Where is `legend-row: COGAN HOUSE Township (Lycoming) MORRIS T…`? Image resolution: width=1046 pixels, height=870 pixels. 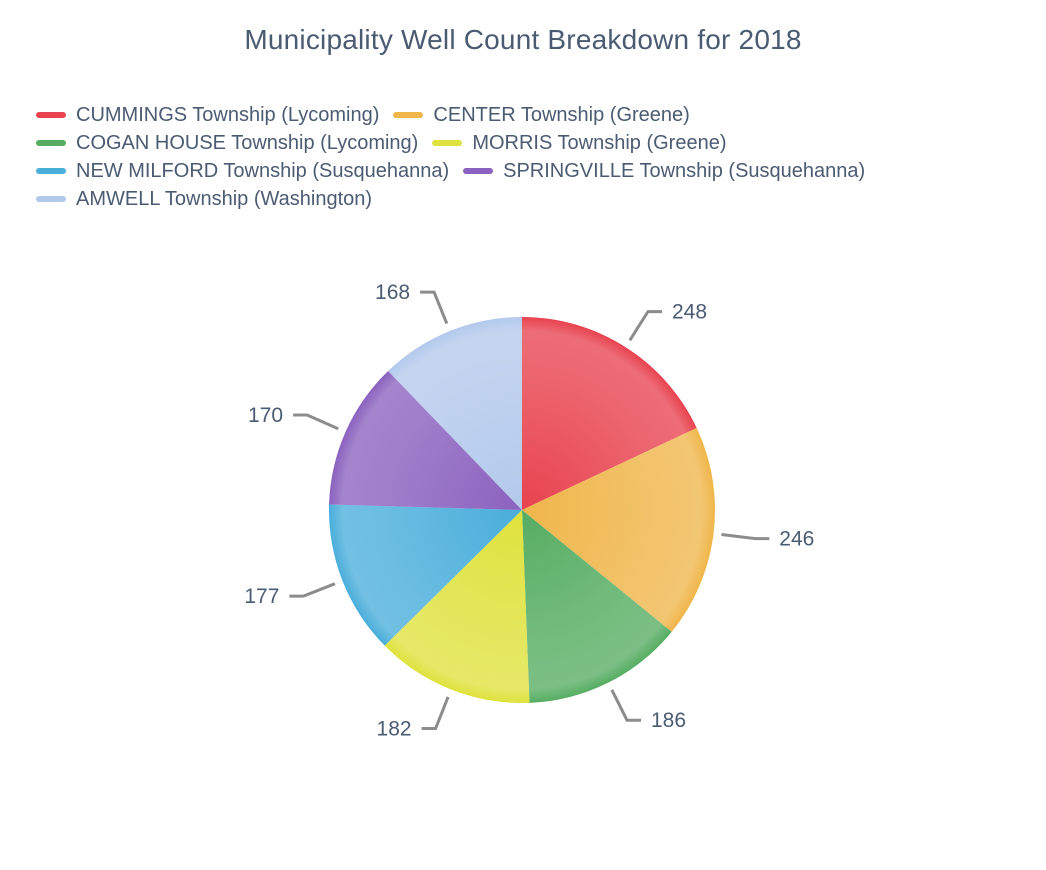
legend-row: COGAN HOUSE Township (Lycoming) MORRIS T… is located at coordinates (536, 143).